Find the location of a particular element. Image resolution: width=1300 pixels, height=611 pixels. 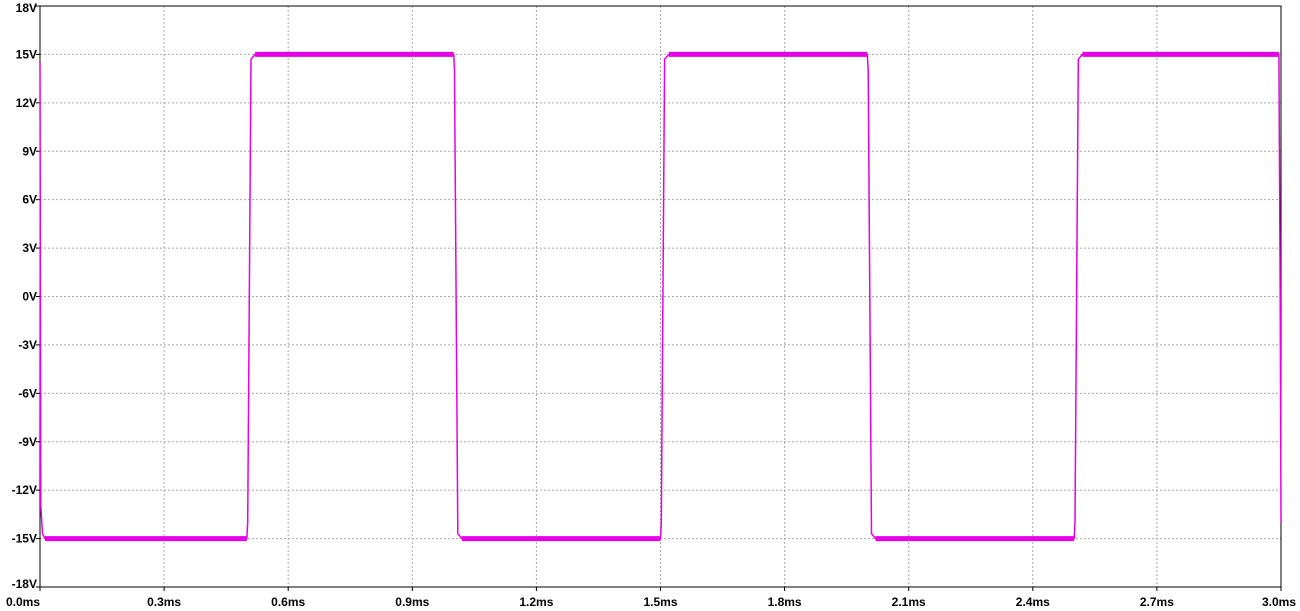

x-tick-label: 0.0ms is located at coordinates (23, 602).